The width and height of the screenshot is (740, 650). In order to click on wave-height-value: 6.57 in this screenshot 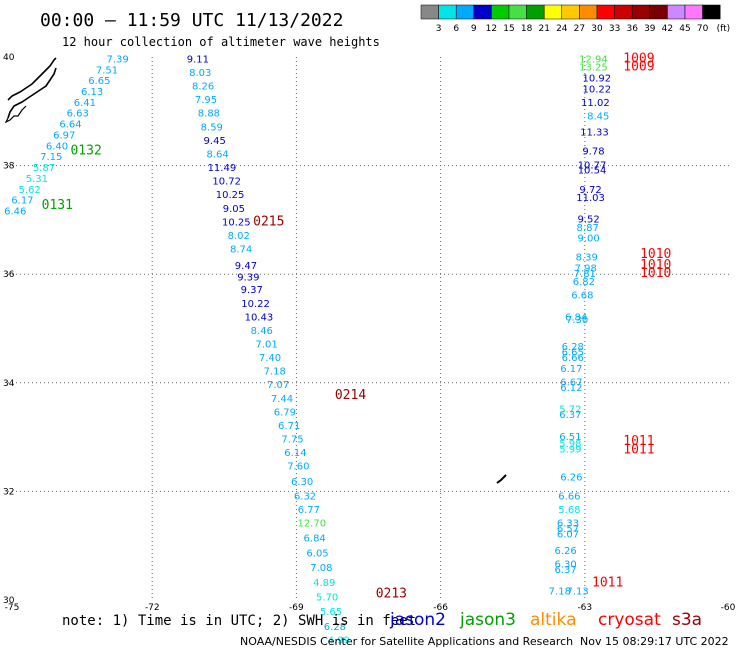, I will do `click(568, 529)`.